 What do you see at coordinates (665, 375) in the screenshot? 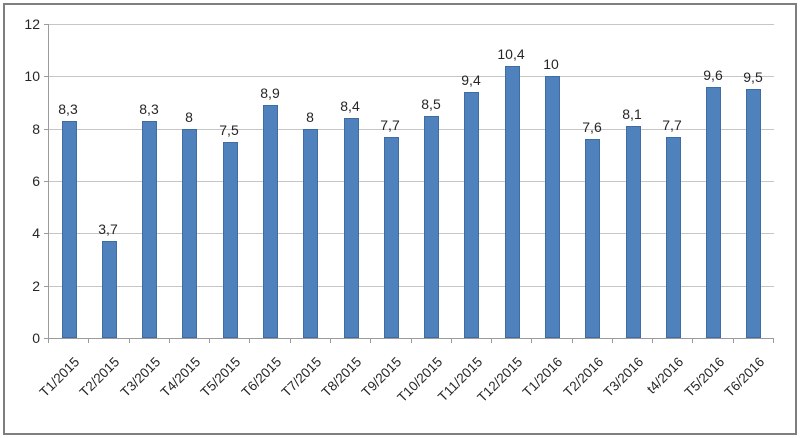
I see `x-tick-label: t4/2016` at bounding box center [665, 375].